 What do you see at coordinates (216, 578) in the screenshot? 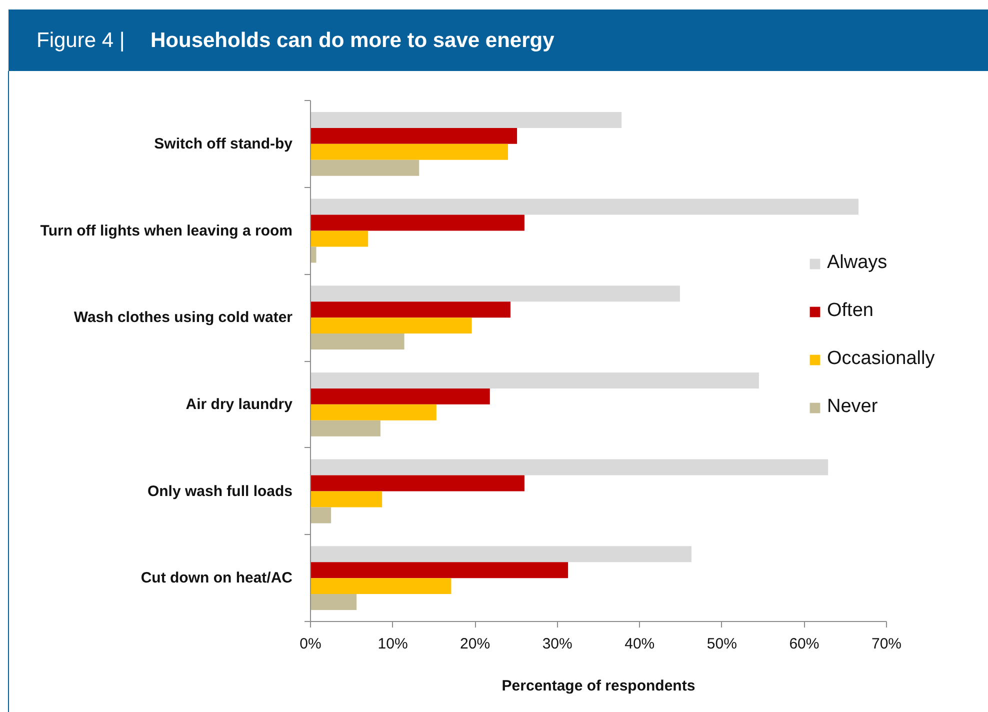
I see `y-tick-label: Cut down on heat/AC` at bounding box center [216, 578].